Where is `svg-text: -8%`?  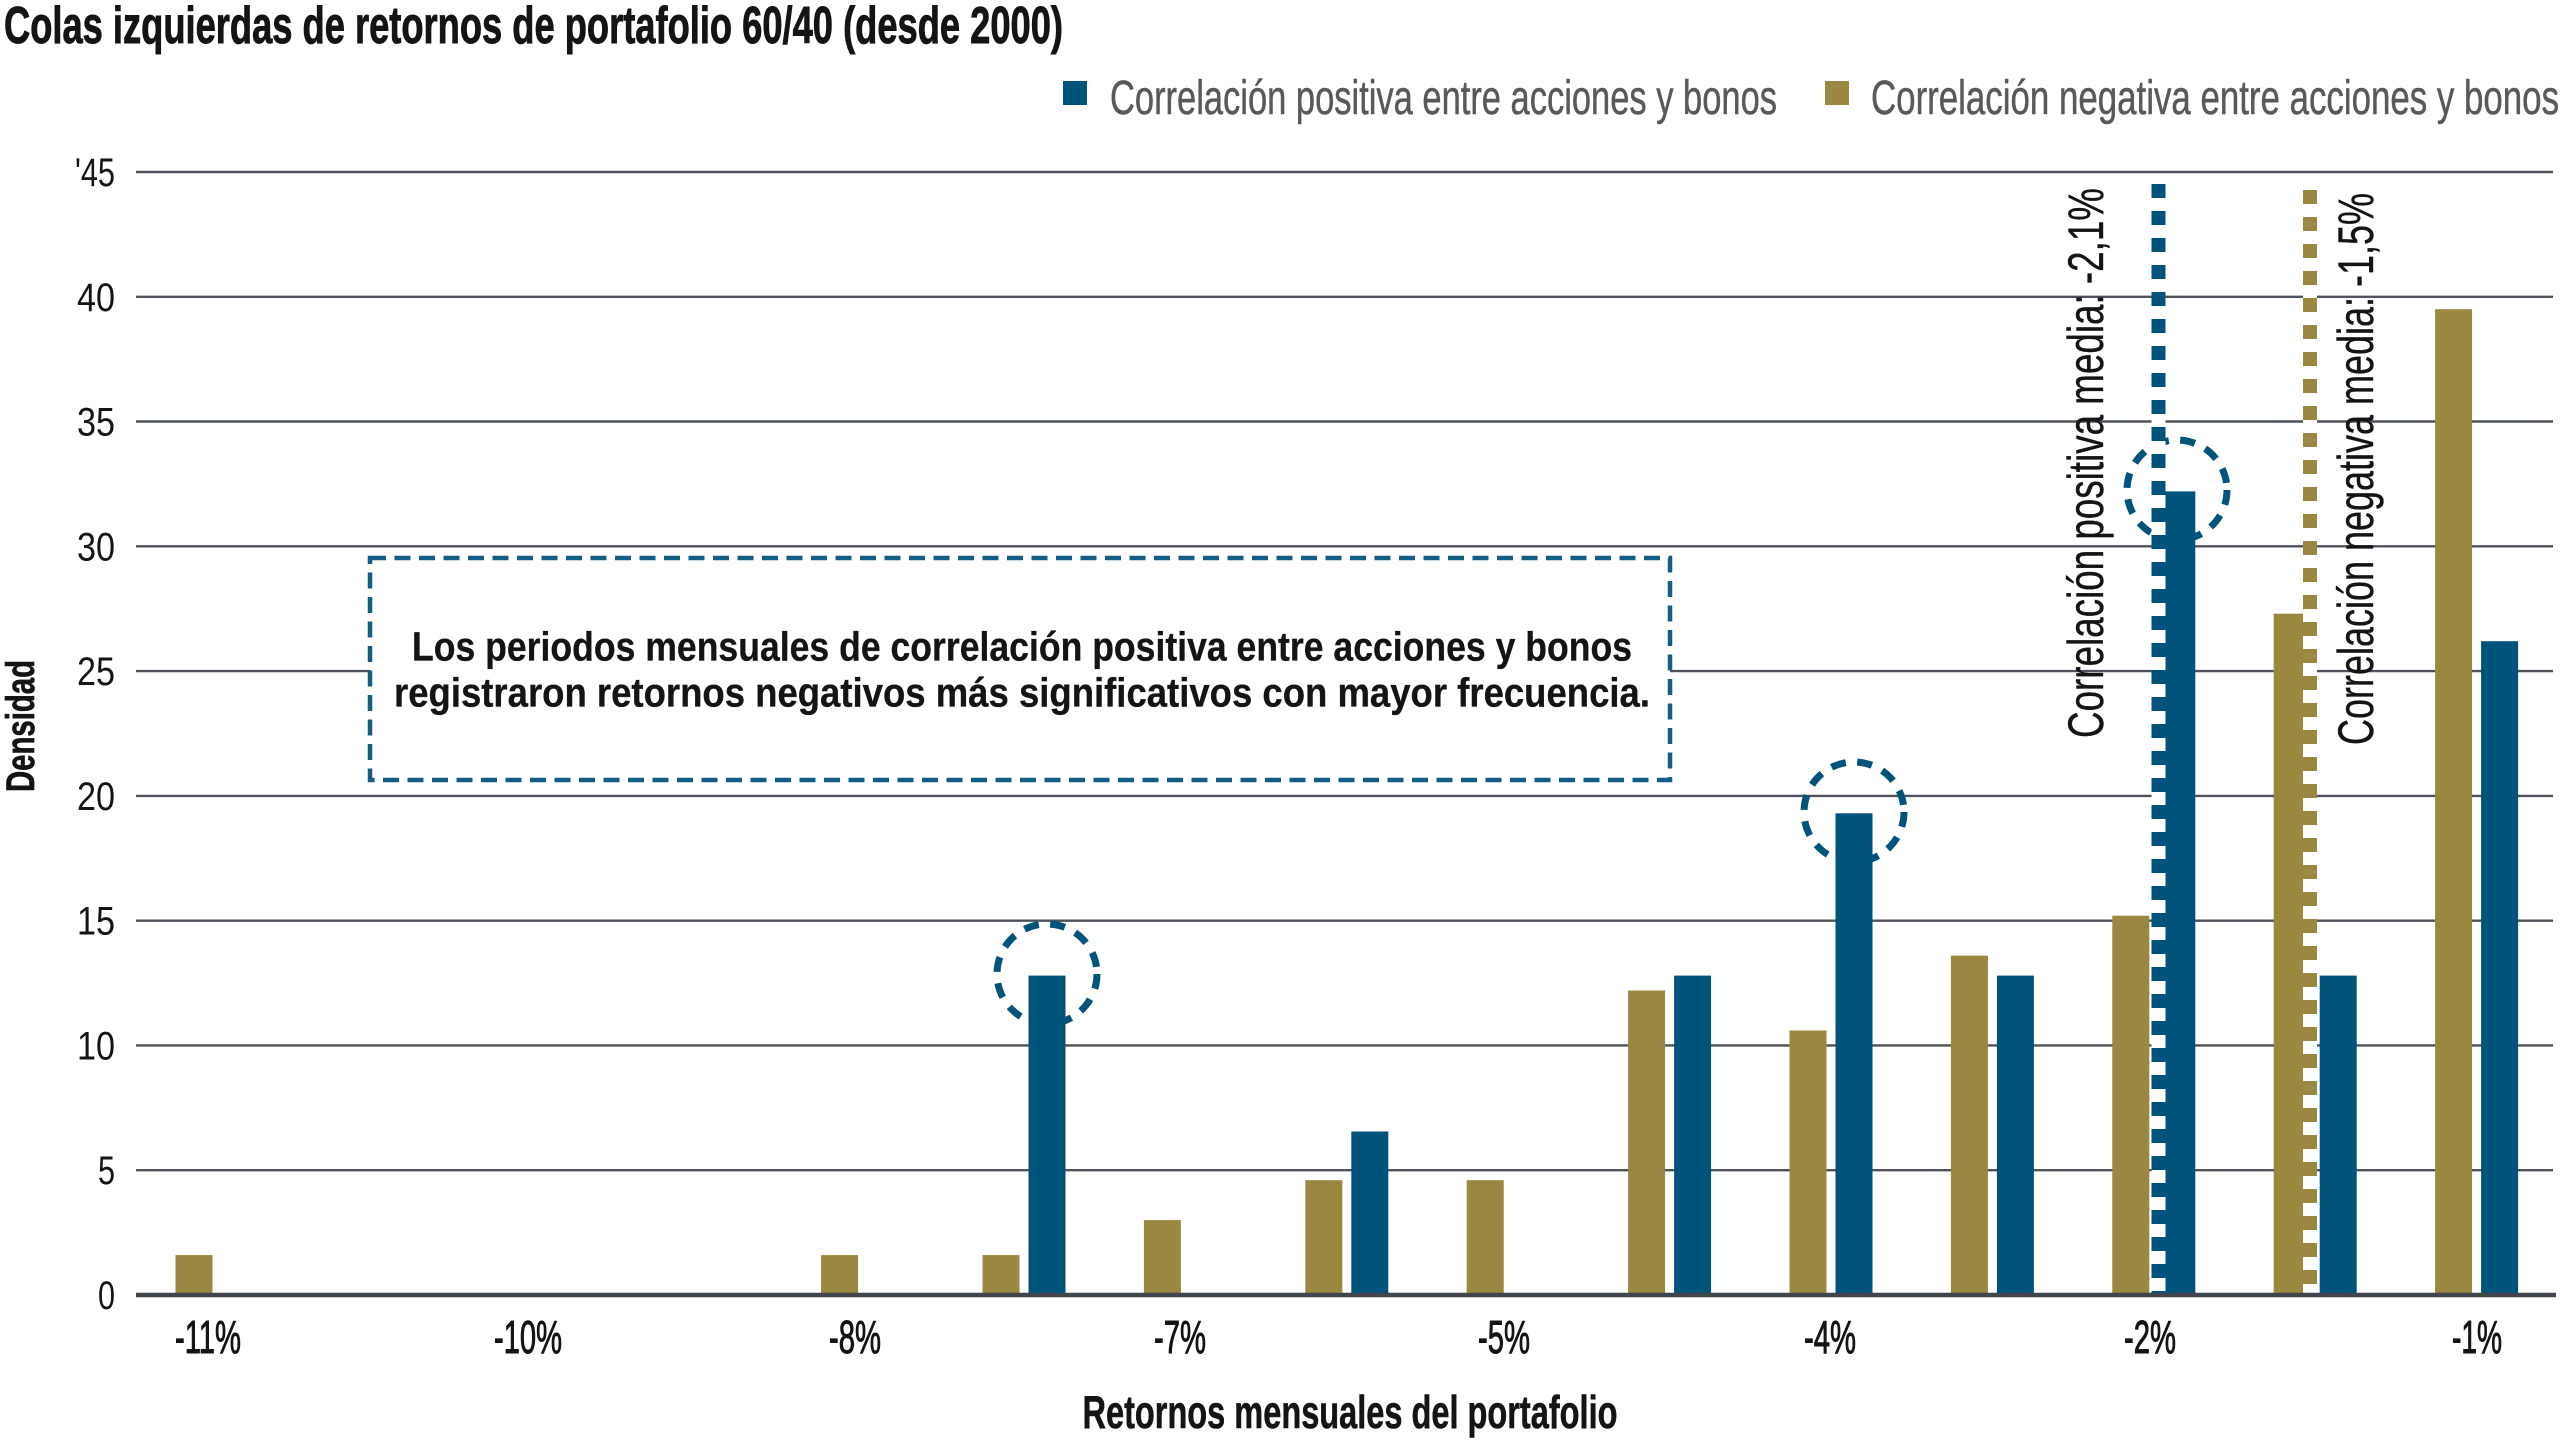 svg-text: -8% is located at coordinates (855, 1337).